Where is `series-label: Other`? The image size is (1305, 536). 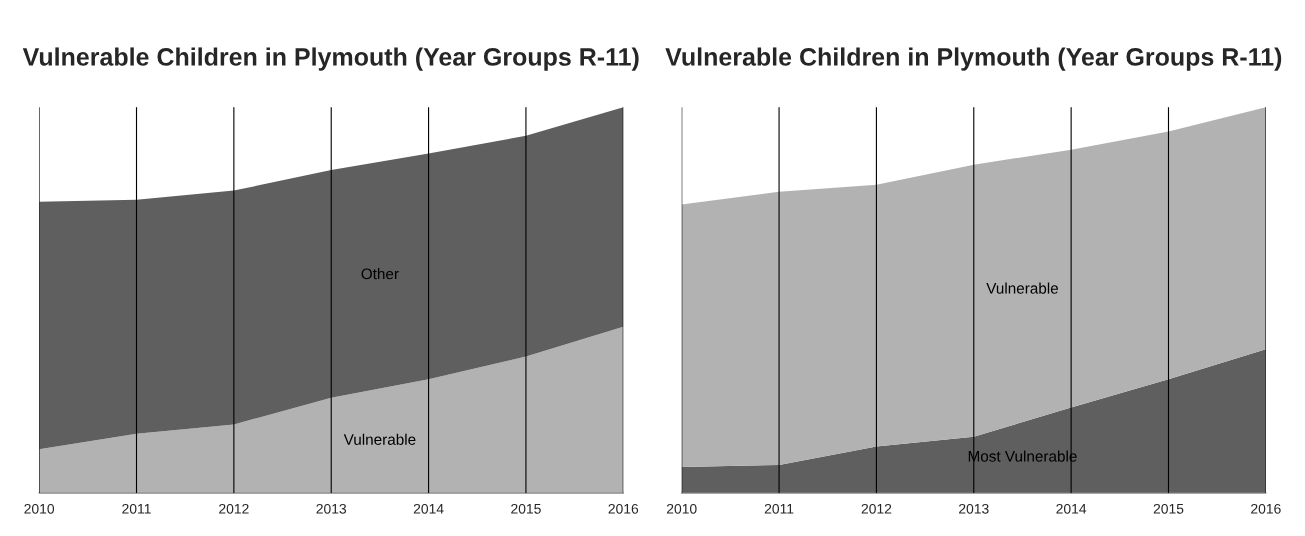
series-label: Other is located at coordinates (380, 274).